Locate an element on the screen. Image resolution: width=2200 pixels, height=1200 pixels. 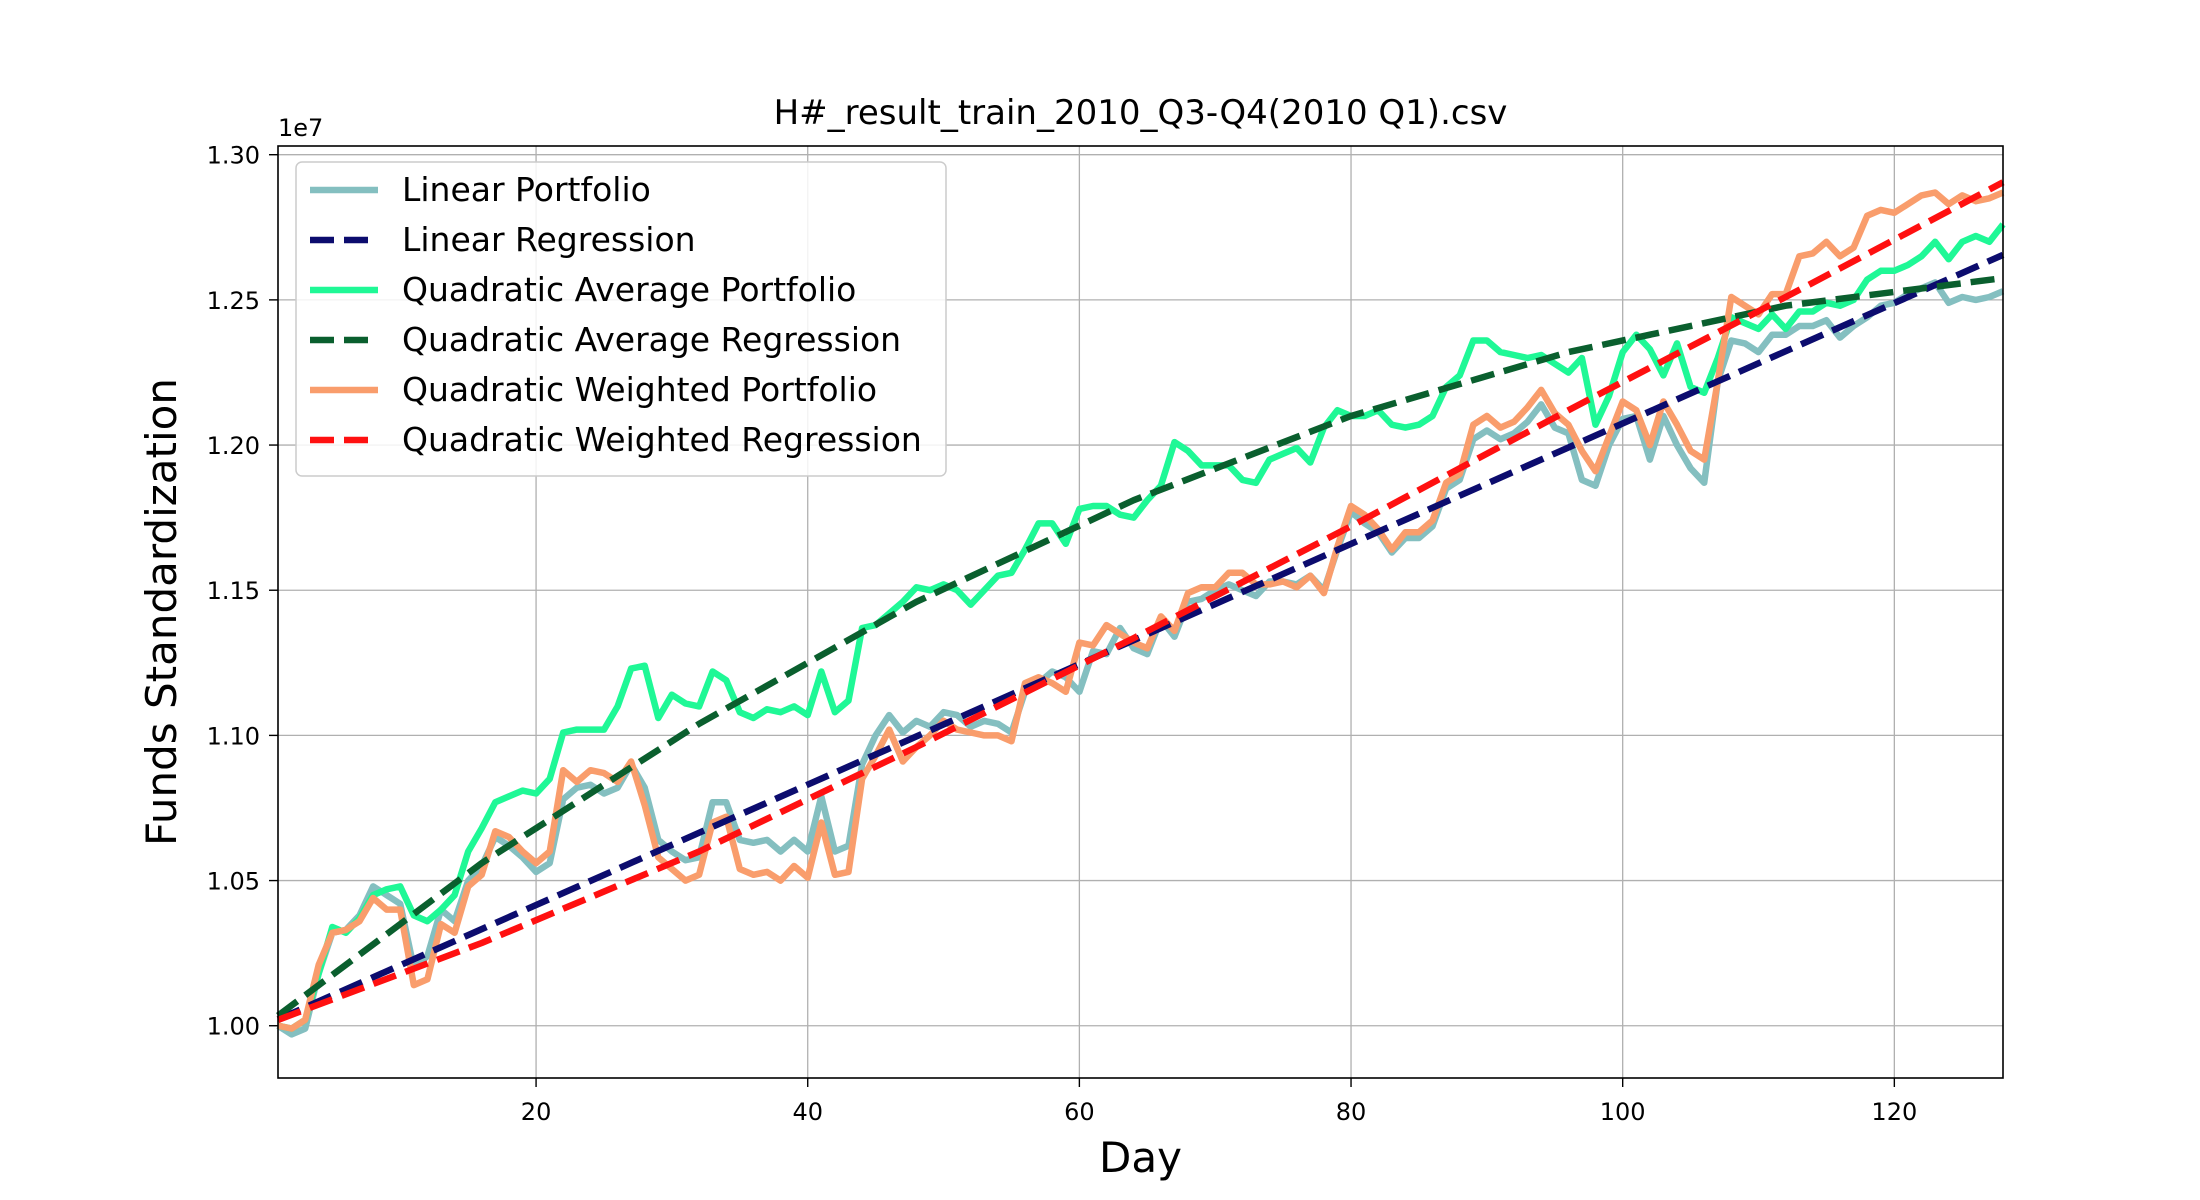
legend-label: Quadratic Average Portfolio is located at coordinates (629, 289).